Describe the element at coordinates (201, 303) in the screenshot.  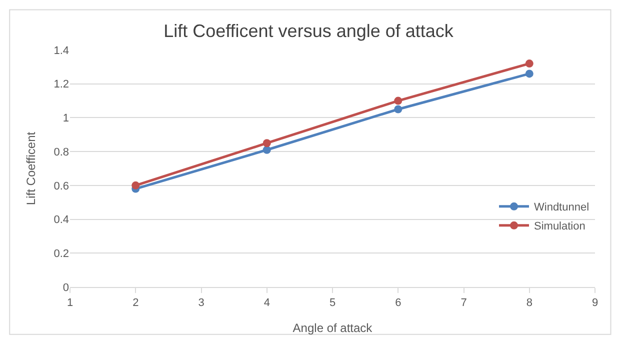
I see `x-tick-label: 3` at that location.